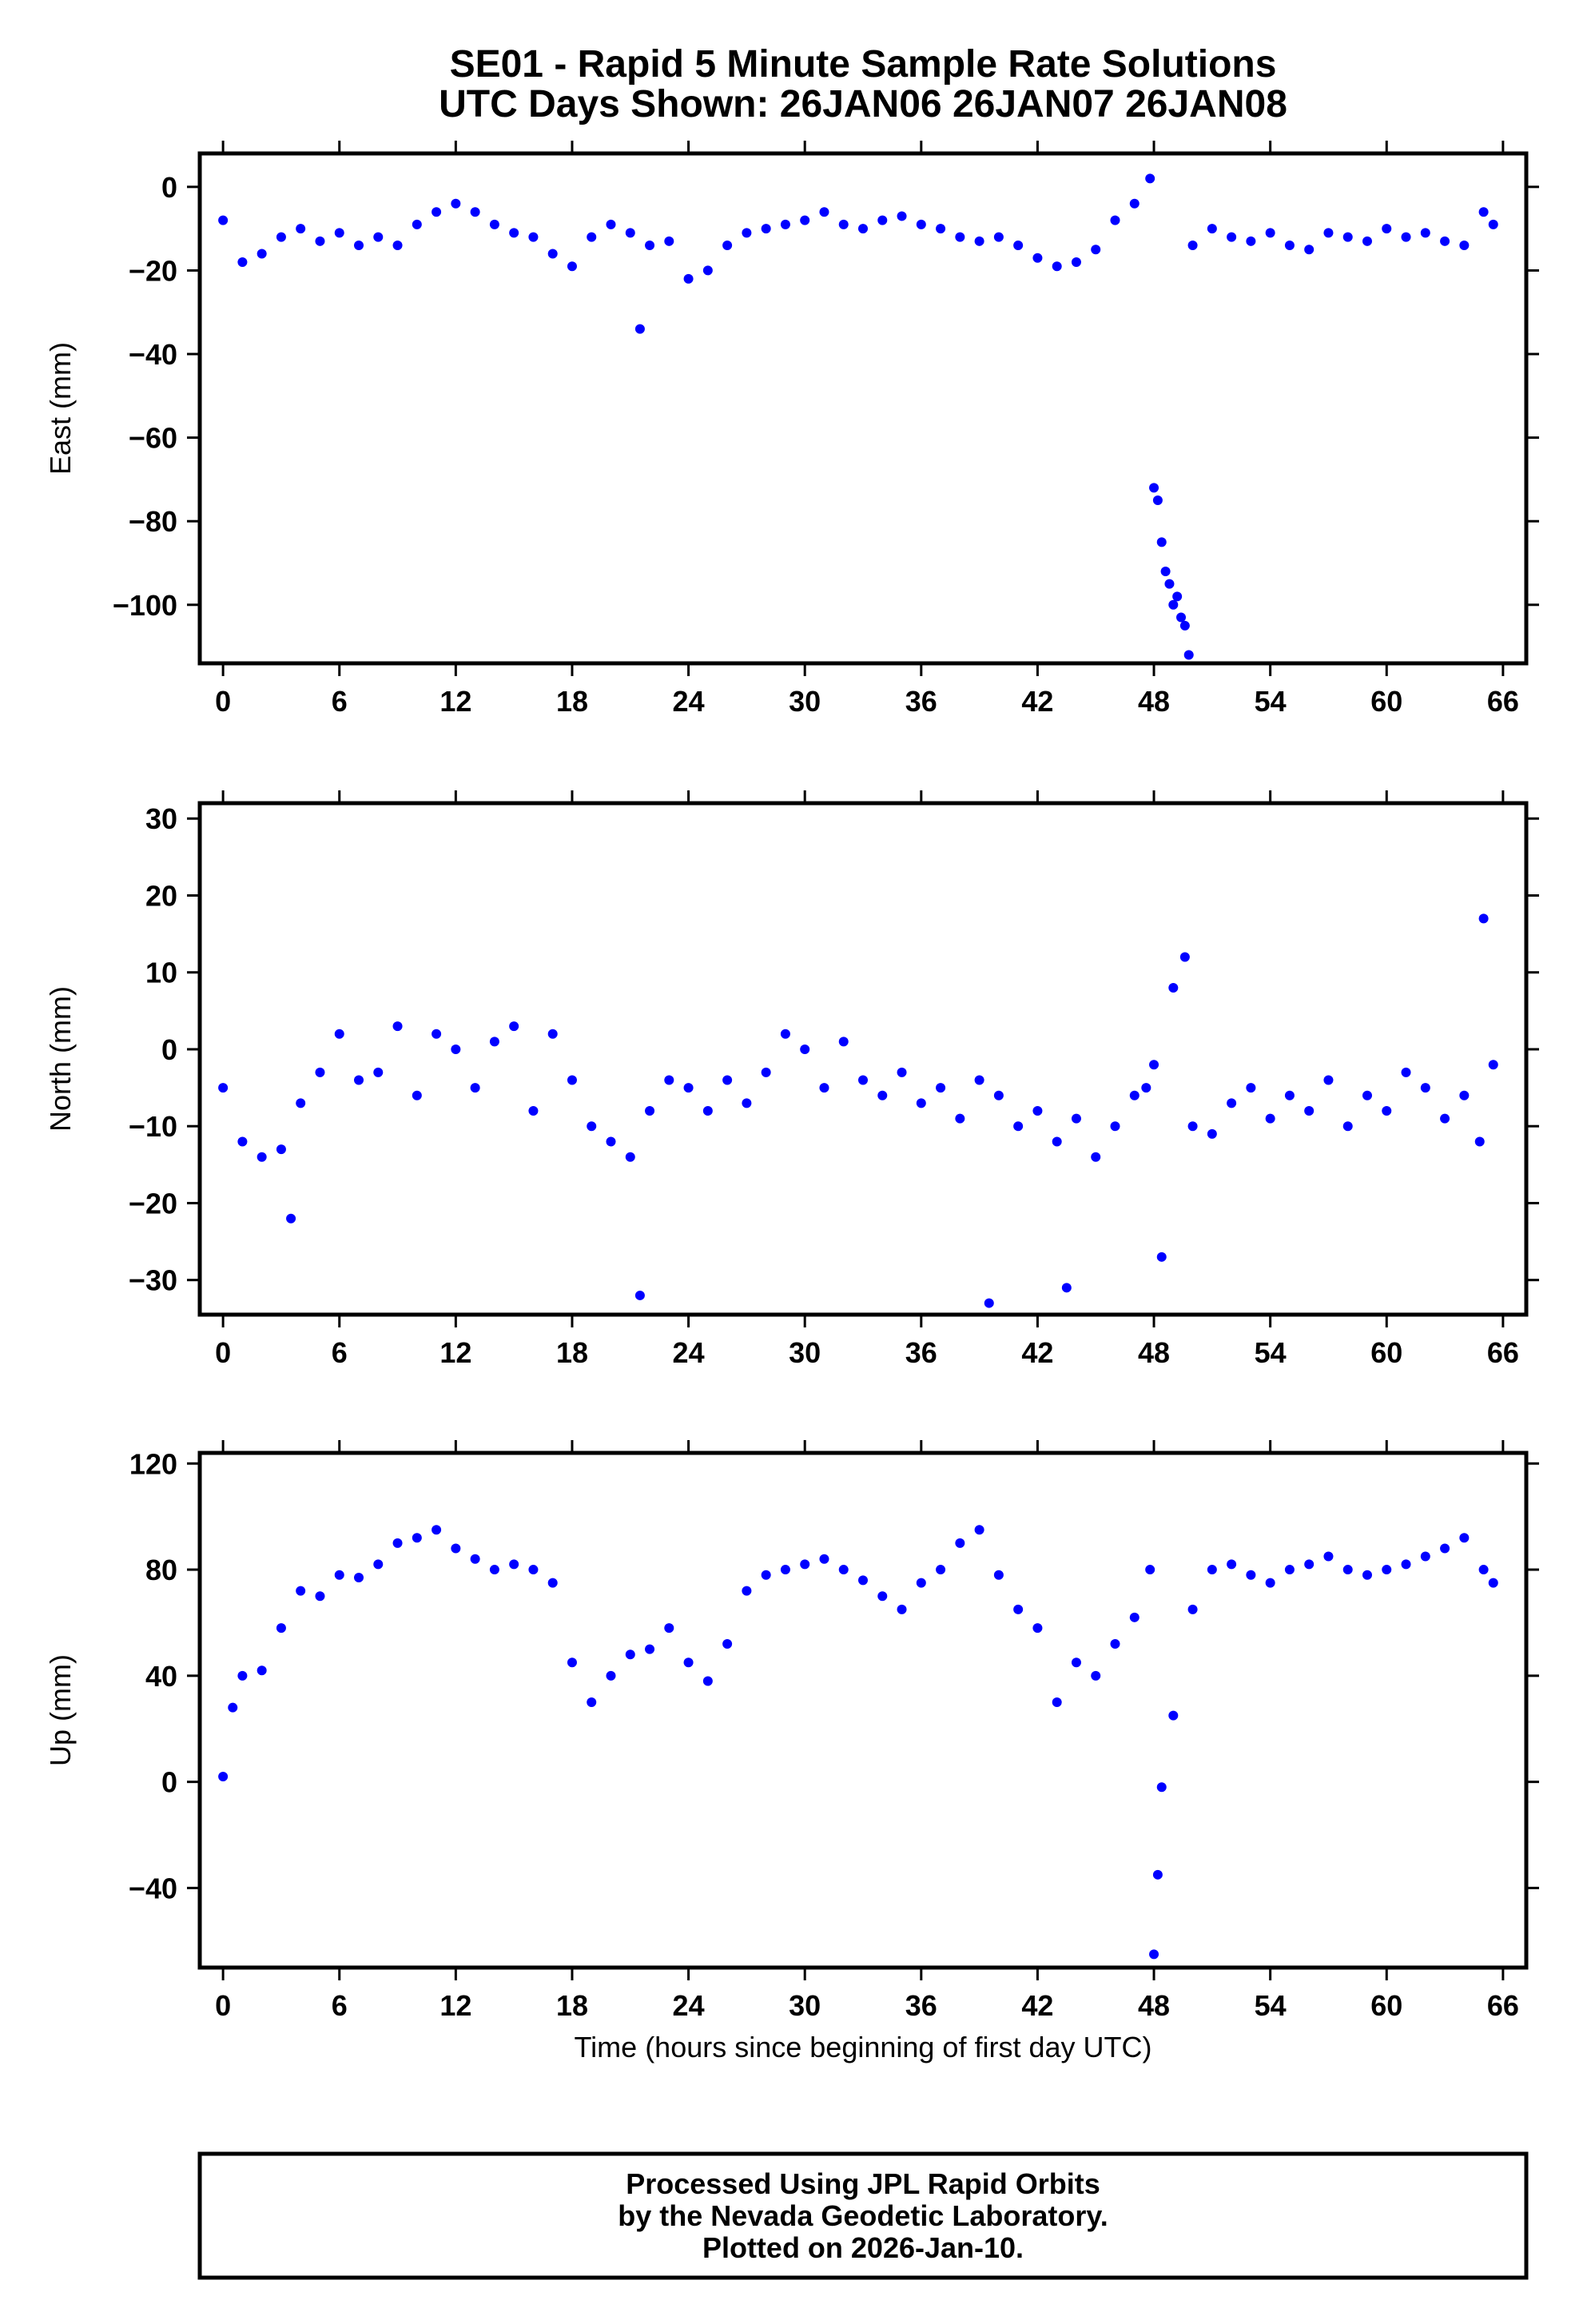 This screenshot has width=1587, height=2324. Describe the element at coordinates (1386, 1352) in the screenshot. I see `x-tick-label: 60` at that location.